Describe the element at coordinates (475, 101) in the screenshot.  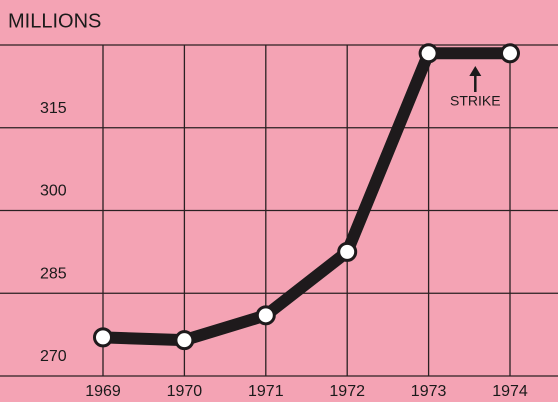
I see `annotation: STRIKE` at that location.